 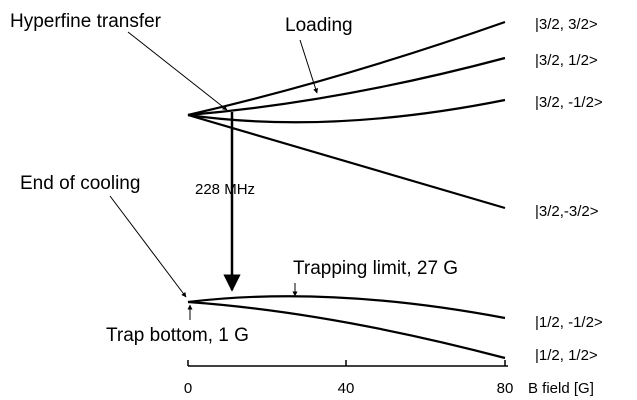 What do you see at coordinates (561, 388) in the screenshot?
I see `axis-label: B field [G]` at bounding box center [561, 388].